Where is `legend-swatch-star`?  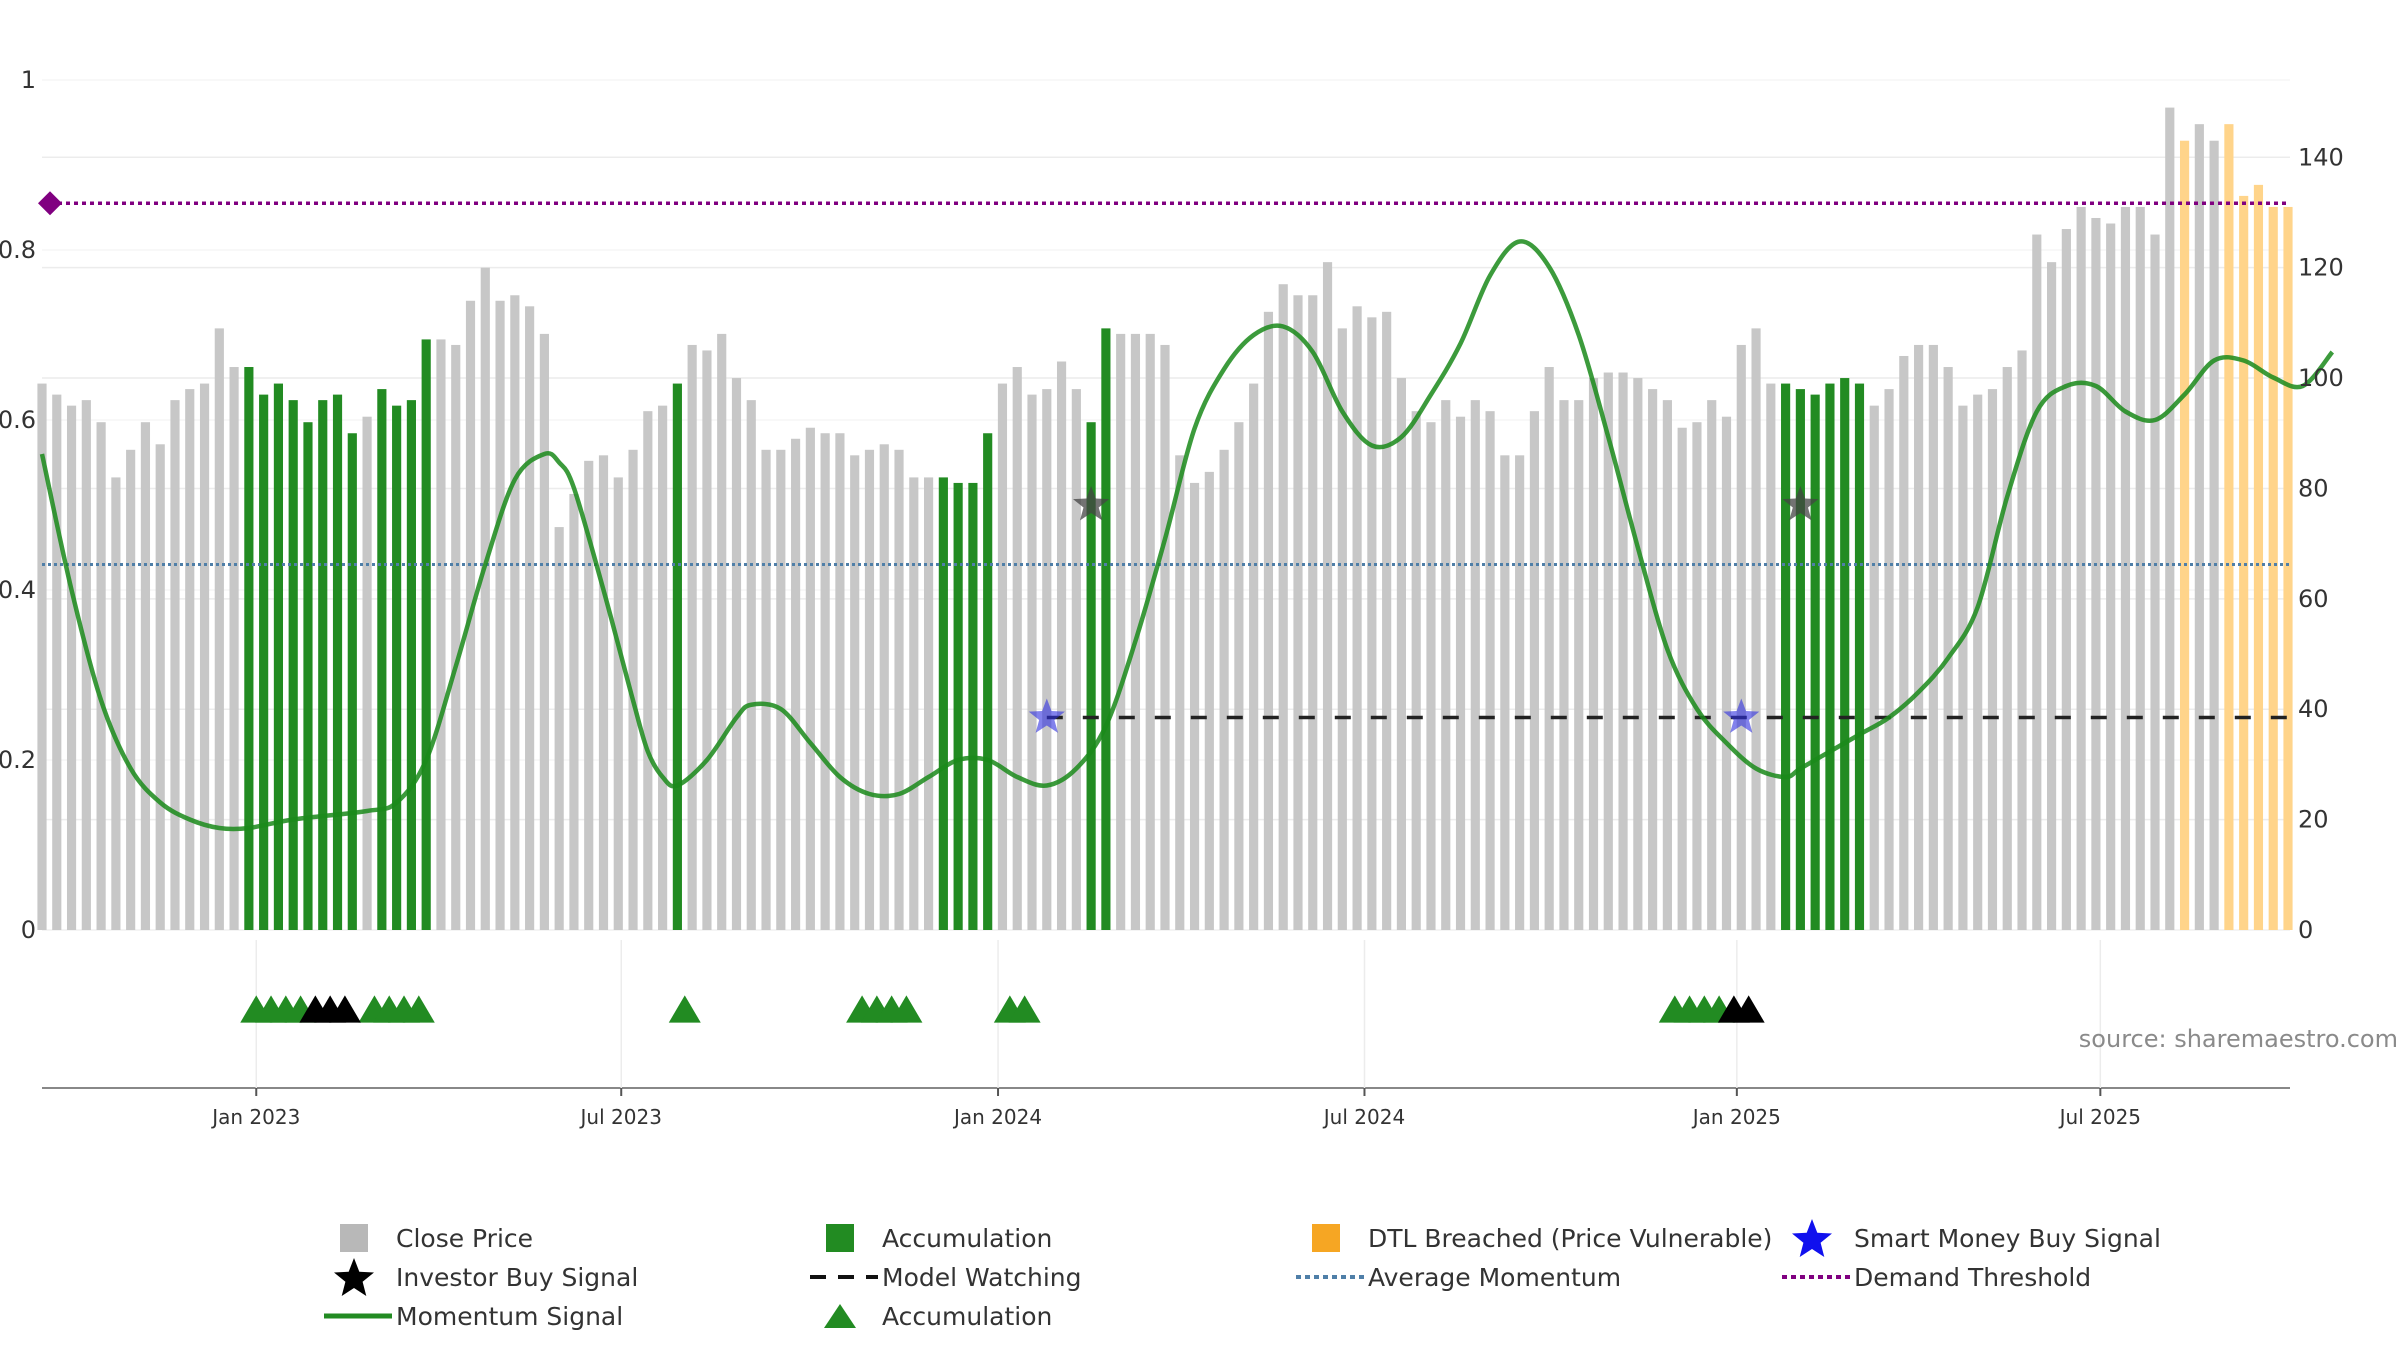
legend-swatch-star is located at coordinates (354, 1277).